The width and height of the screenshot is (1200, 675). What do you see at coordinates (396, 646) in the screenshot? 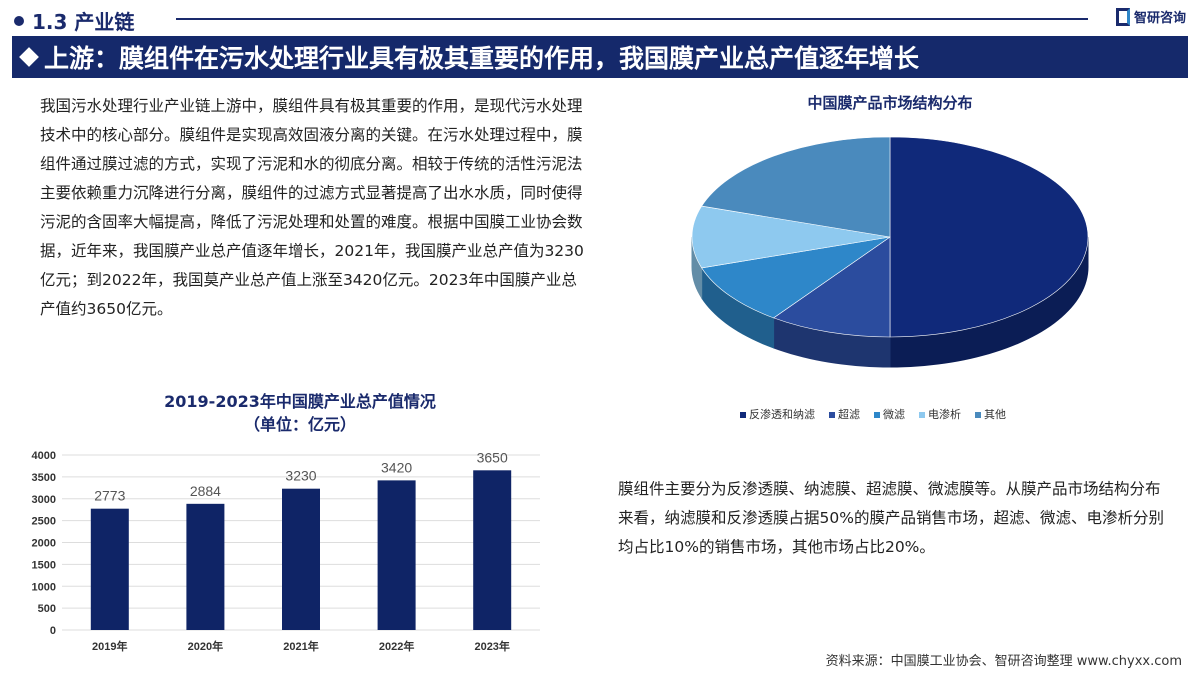
I see `x-tick-label: 2022年` at bounding box center [396, 646].